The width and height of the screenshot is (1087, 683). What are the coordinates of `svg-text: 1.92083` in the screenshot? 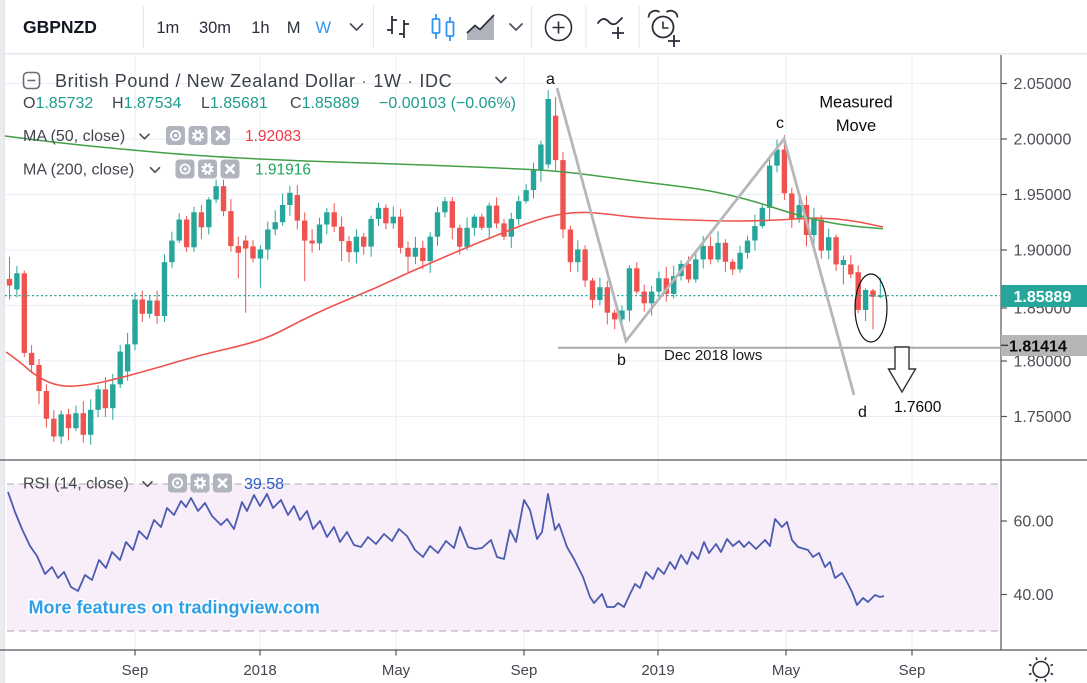 It's located at (273, 136).